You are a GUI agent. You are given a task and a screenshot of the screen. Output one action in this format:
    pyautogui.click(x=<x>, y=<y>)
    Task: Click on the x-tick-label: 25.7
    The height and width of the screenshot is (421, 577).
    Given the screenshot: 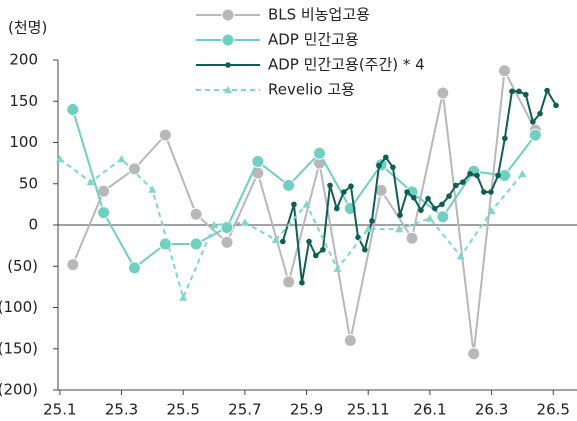 What is the action you would take?
    pyautogui.click(x=244, y=410)
    